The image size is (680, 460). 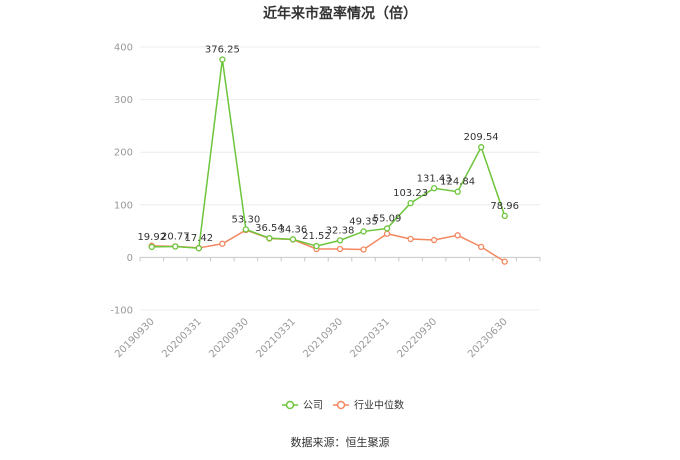 What do you see at coordinates (121, 311) in the screenshot?
I see `y-tick-label: -100` at bounding box center [121, 311].